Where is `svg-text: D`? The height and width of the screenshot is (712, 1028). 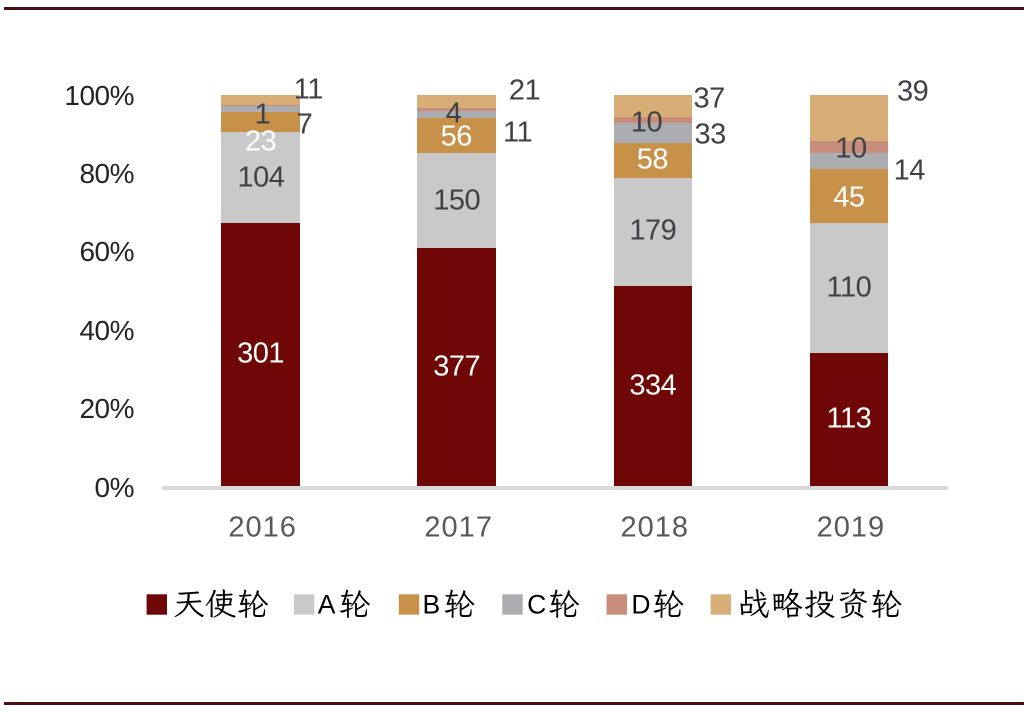
svg-text: D is located at coordinates (640, 605).